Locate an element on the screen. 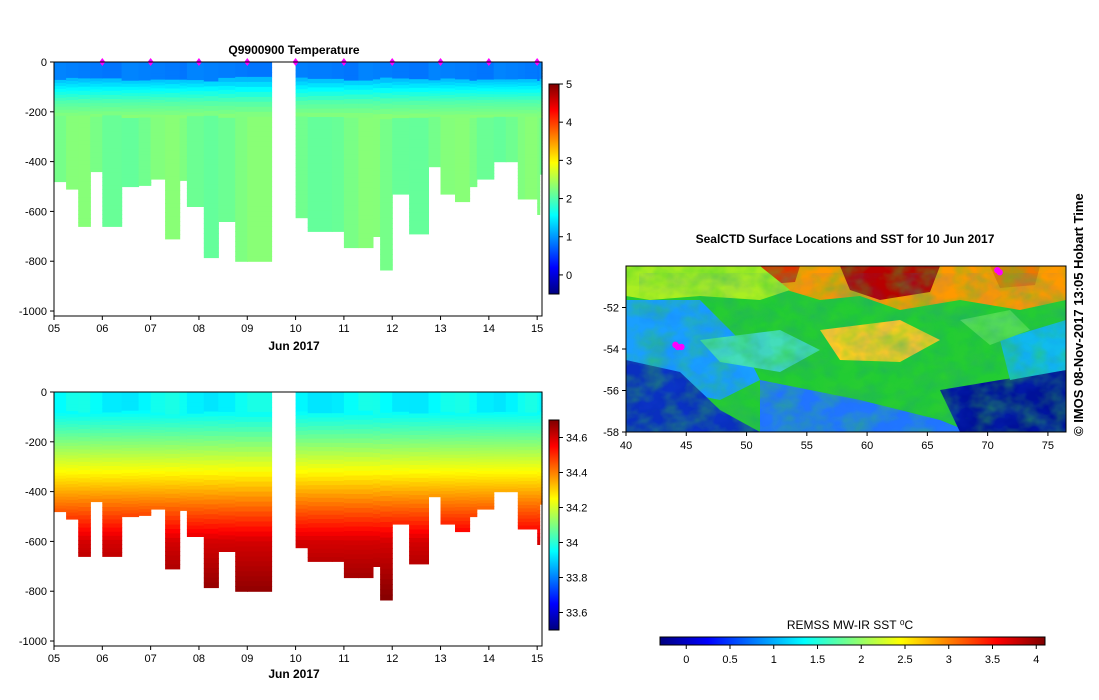  y-tick-label: -56 is located at coordinates (611, 392).